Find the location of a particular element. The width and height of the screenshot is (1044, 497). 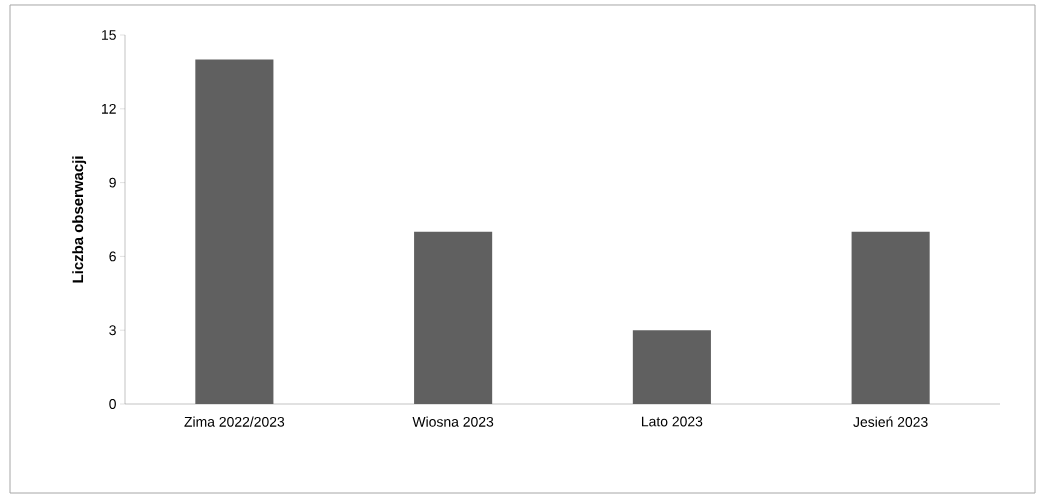

y-tick-label: 6 is located at coordinates (112, 256).